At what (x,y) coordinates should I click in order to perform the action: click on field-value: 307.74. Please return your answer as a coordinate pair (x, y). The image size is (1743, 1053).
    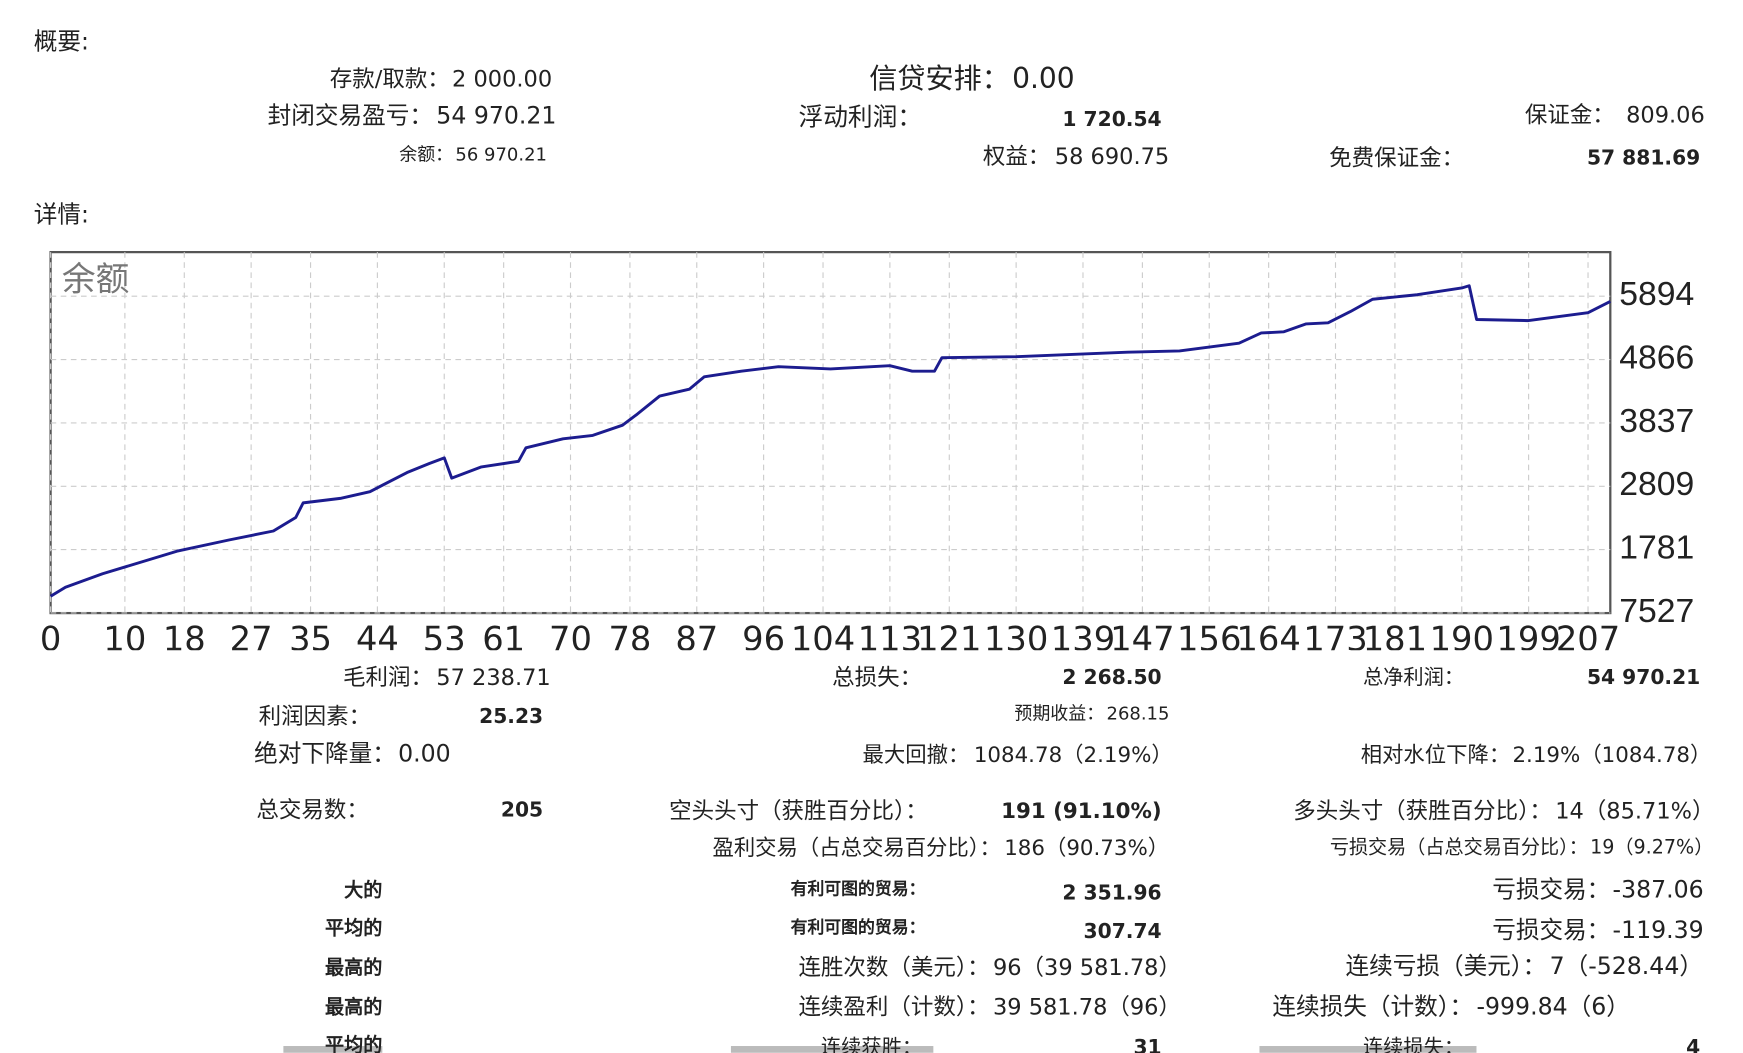
    Looking at the image, I should click on (1123, 931).